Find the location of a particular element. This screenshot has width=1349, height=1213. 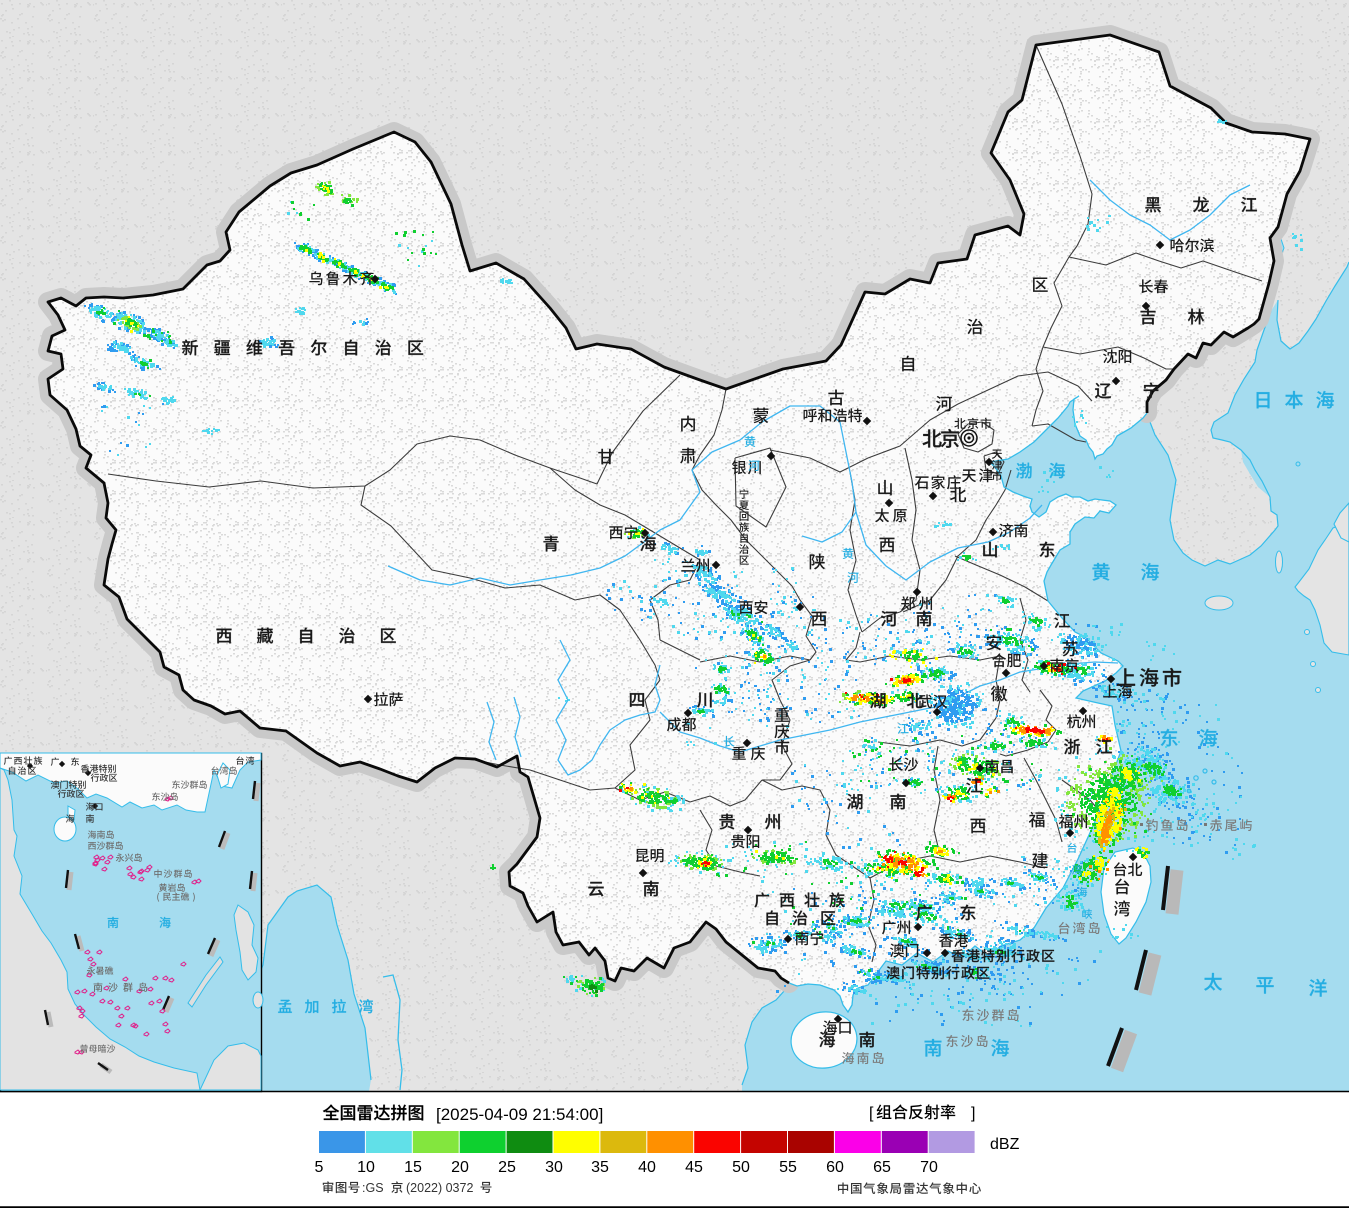

svg-text: 45 is located at coordinates (694, 1167).